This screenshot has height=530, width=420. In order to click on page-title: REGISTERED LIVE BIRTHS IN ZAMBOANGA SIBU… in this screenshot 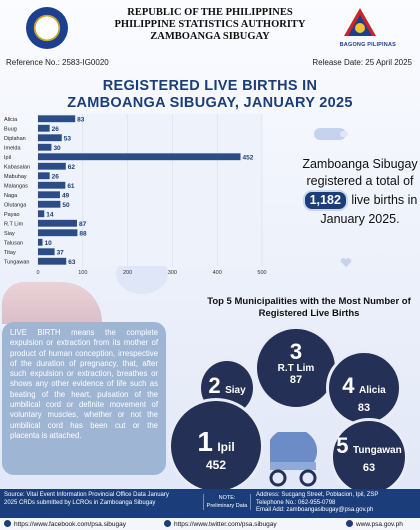, I will do `click(210, 95)`.